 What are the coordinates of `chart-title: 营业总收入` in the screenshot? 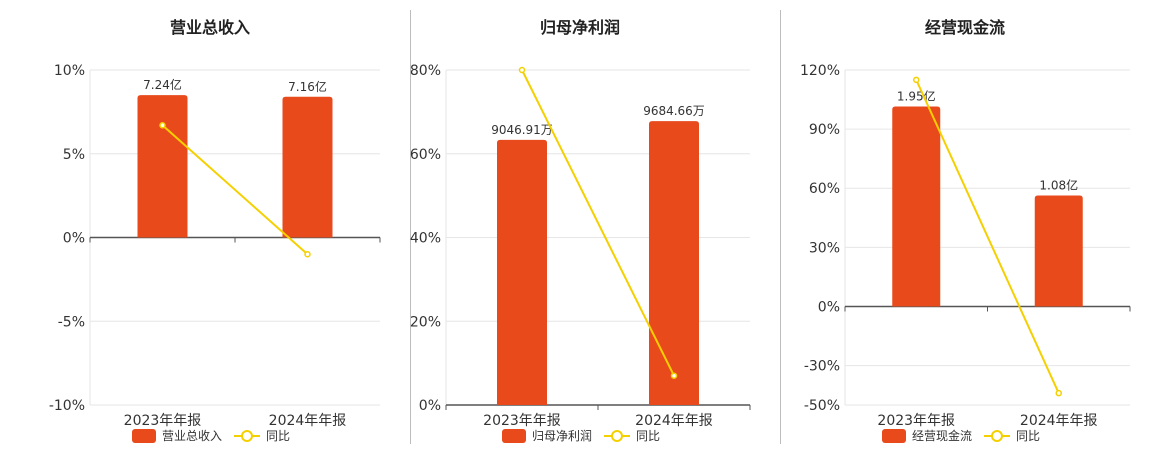 It's located at (209, 27).